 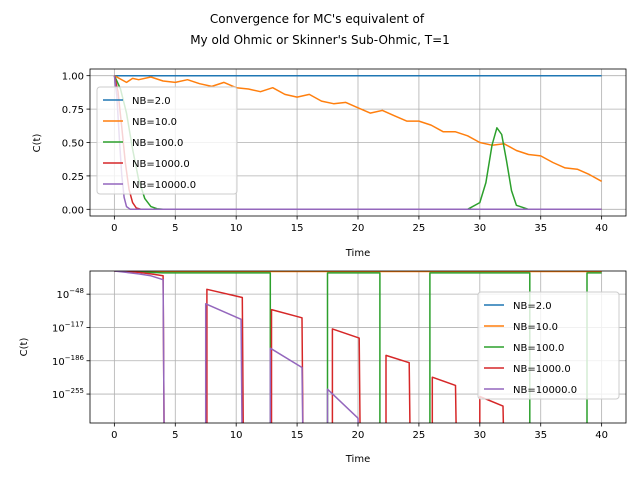 I want to click on bottom-chart-y-label: C(t), so click(x=24, y=347).